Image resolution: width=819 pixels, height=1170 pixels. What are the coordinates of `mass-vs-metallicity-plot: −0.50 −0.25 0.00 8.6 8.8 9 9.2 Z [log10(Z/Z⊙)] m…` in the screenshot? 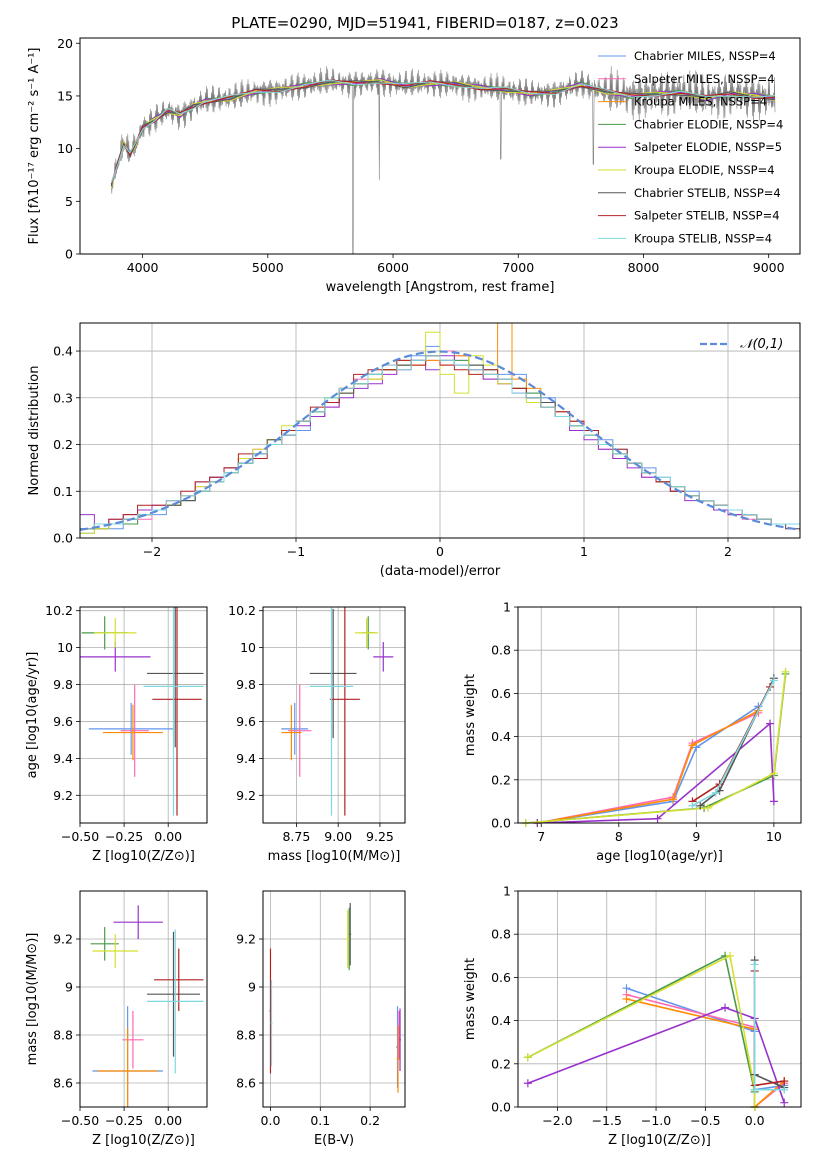 It's located at (116, 1019).